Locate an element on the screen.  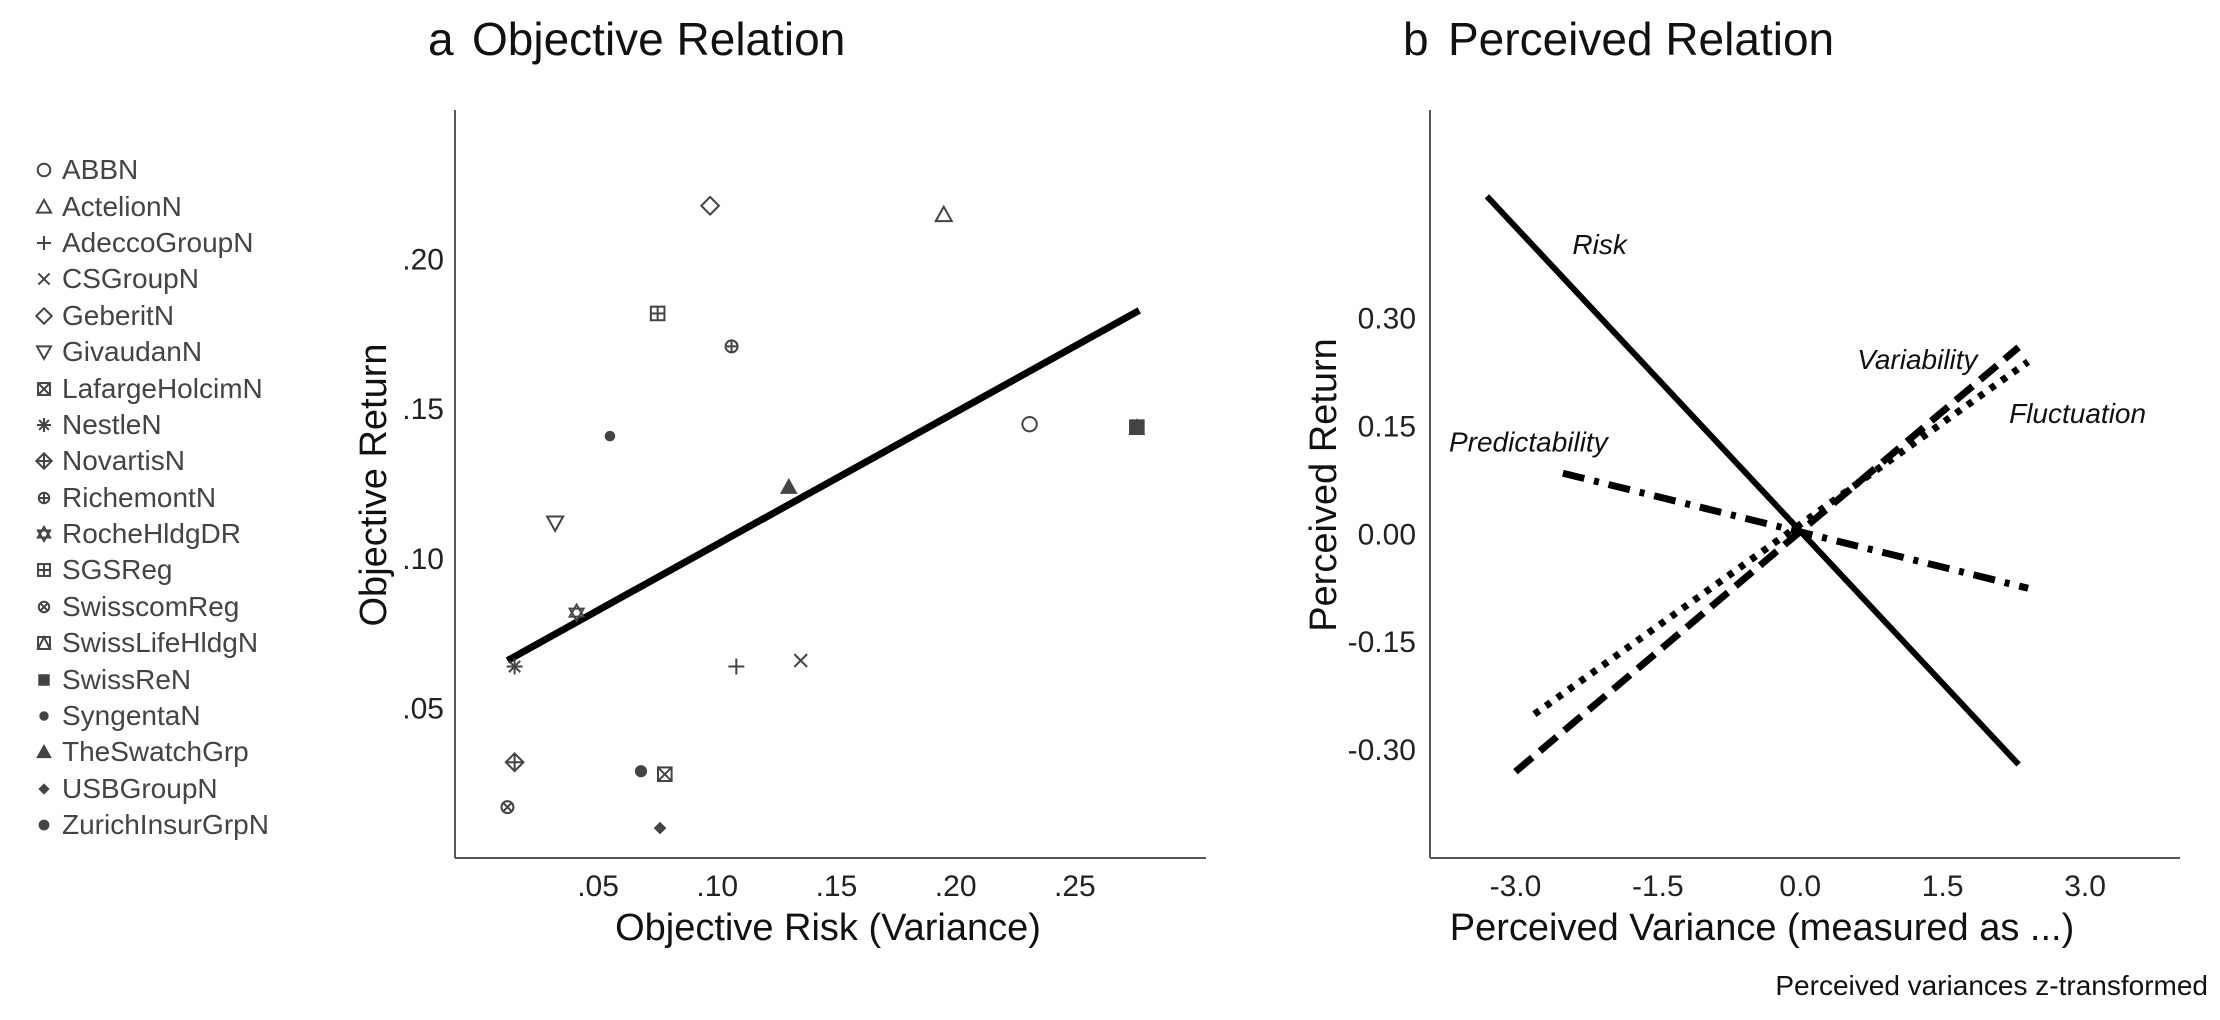
legend-marker-the-swatch-grp is located at coordinates (44, 751).